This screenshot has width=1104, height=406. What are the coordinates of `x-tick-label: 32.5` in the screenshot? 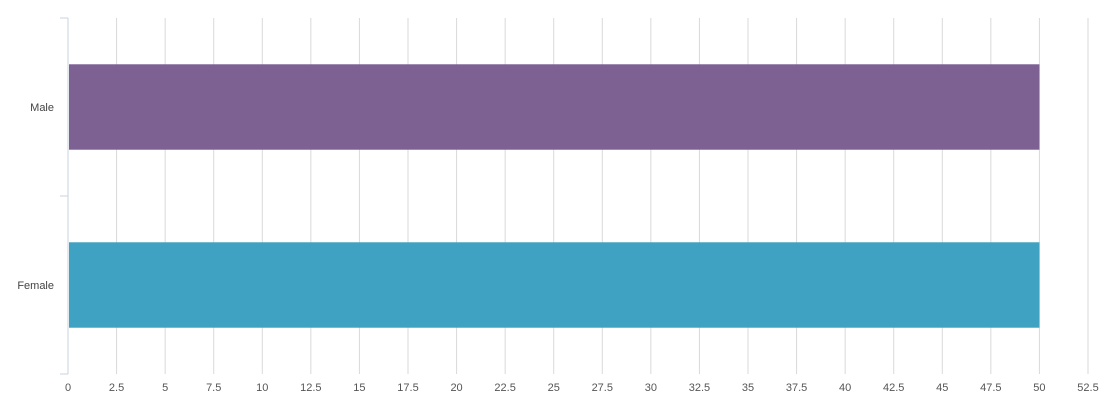 It's located at (699, 388).